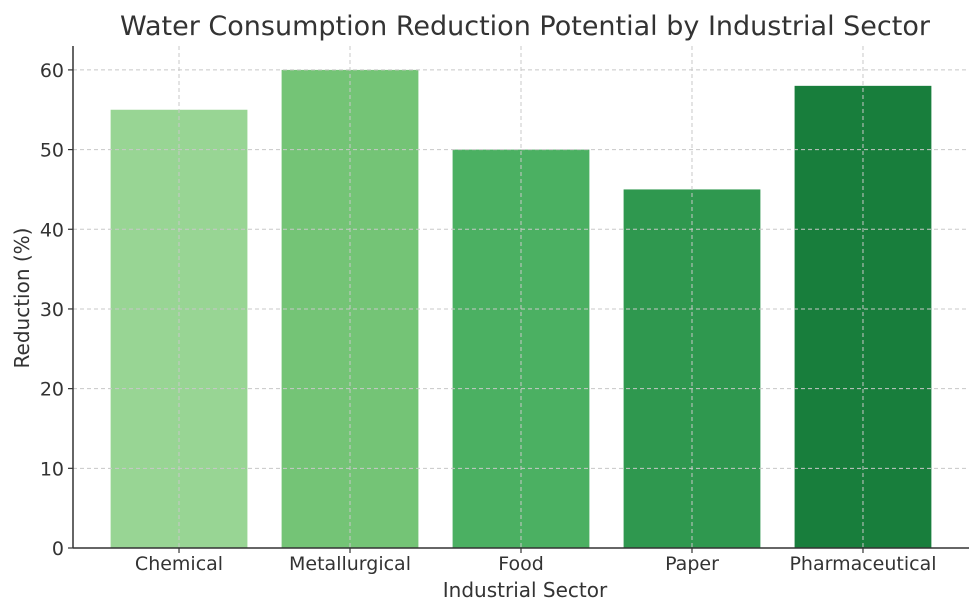  What do you see at coordinates (52, 390) in the screenshot?
I see `y-tick-label: 20` at bounding box center [52, 390].